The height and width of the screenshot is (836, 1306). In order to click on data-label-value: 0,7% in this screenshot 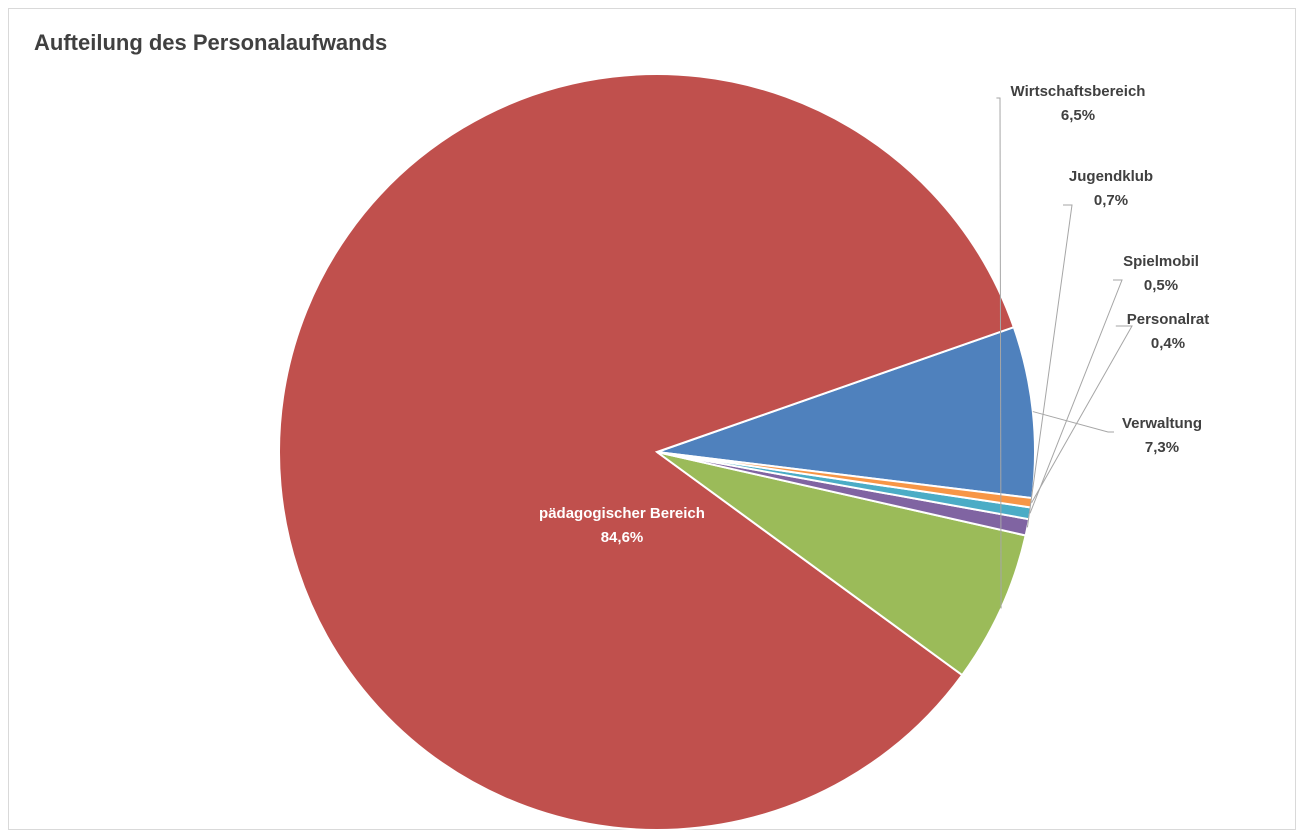, I will do `click(1111, 200)`.